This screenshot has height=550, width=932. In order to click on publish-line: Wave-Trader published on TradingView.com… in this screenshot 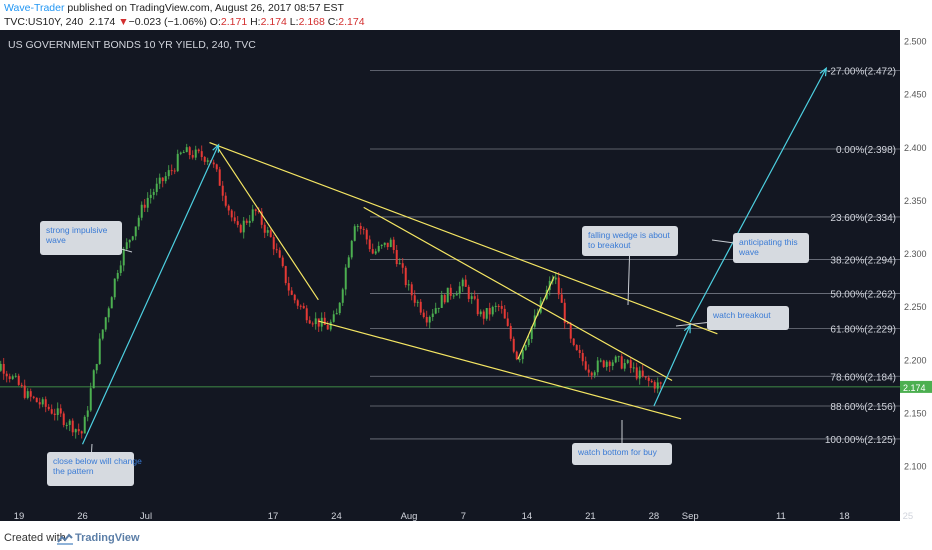, I will do `click(174, 8)`.